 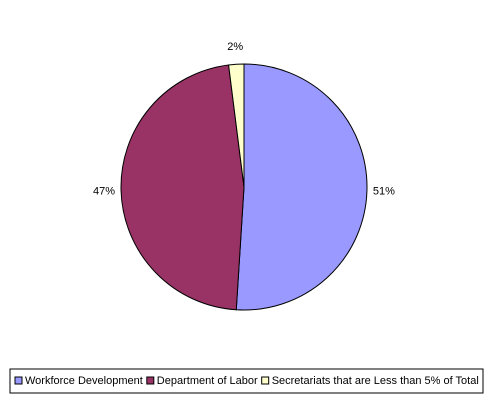 I want to click on legend-label: Workforce Development, so click(x=84, y=381).